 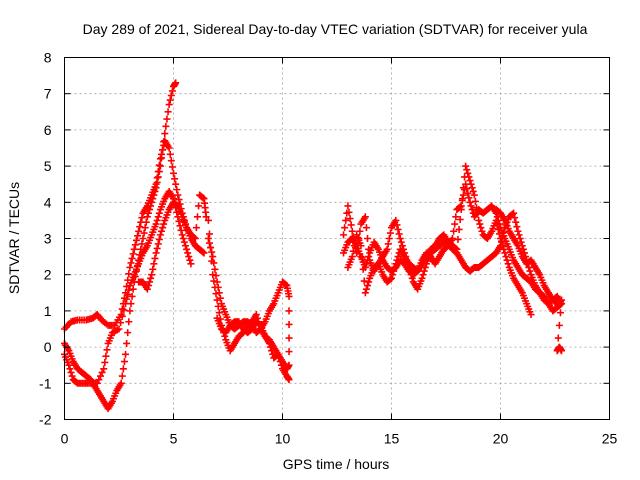 What do you see at coordinates (48, 58) in the screenshot?
I see `y-tick-label: 8` at bounding box center [48, 58].